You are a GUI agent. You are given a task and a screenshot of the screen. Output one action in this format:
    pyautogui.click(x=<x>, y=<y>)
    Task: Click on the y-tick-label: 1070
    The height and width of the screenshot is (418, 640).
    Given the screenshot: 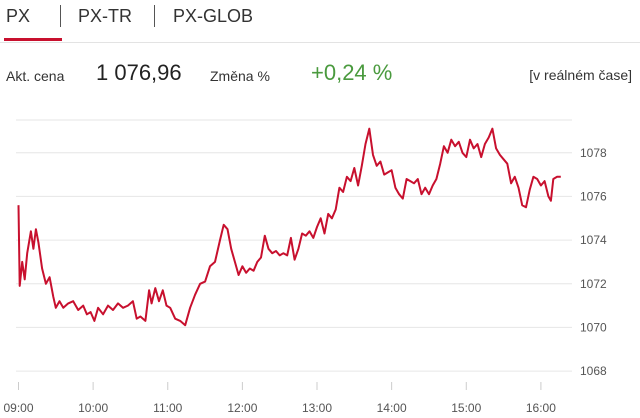 What is the action you would take?
    pyautogui.click(x=593, y=327)
    